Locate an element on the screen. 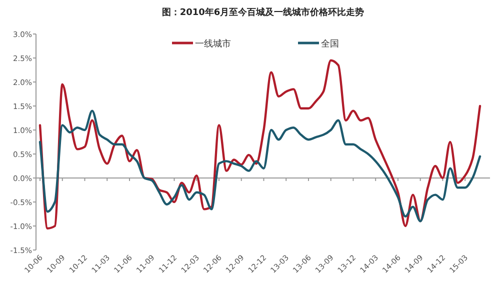  chart-title: 图：2010年6月至今百城及一线城市价格环比走势 is located at coordinates (263, 12).